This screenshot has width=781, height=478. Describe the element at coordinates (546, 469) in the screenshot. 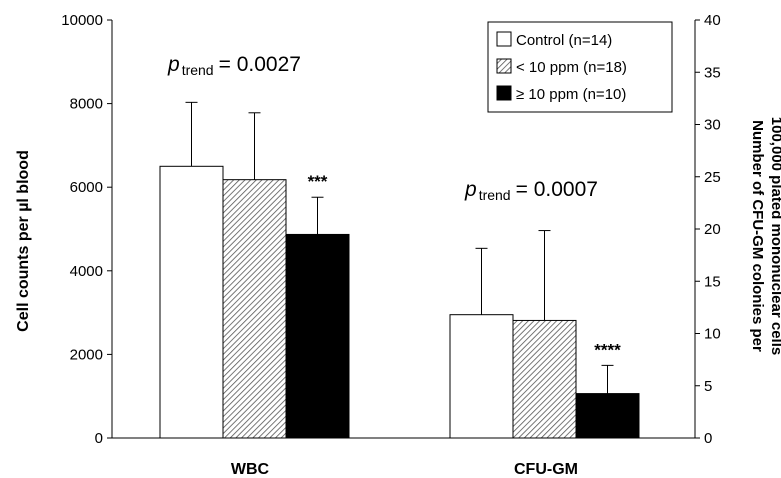

I see `x-tick-label: CFU-GM` at that location.